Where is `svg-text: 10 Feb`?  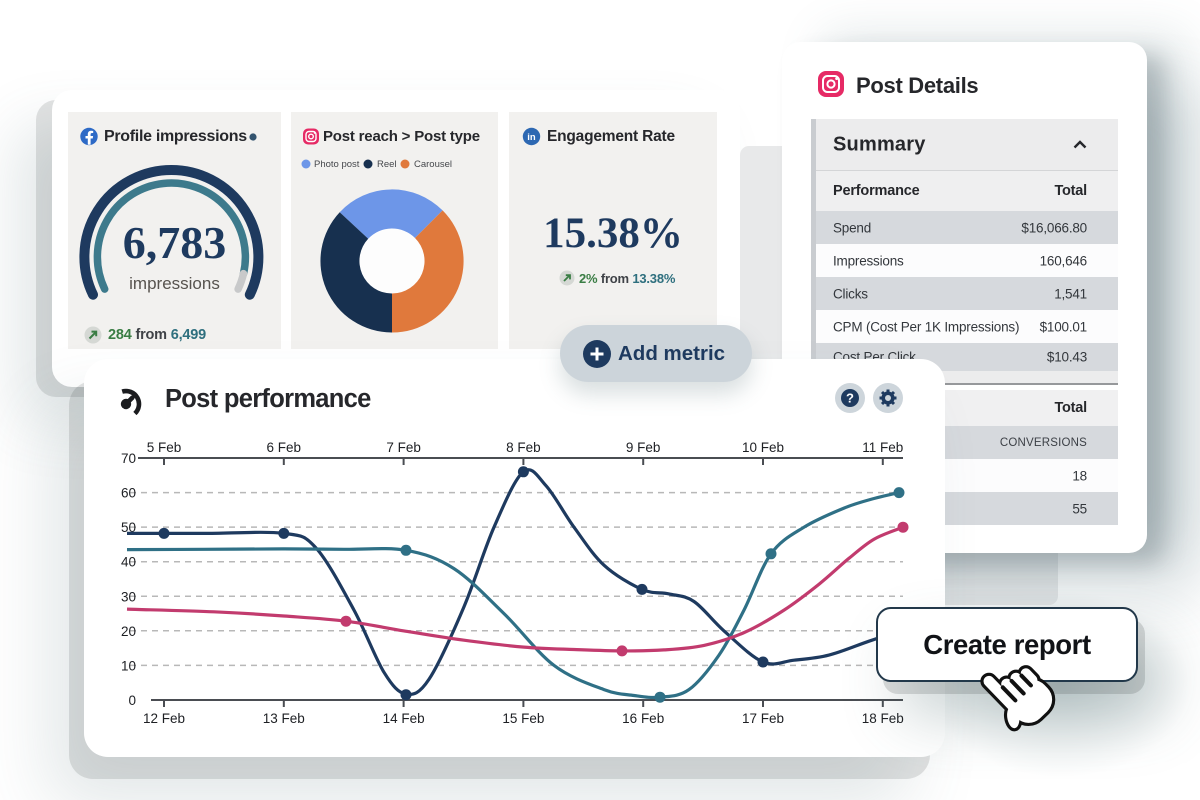 svg-text: 10 Feb is located at coordinates (763, 447).